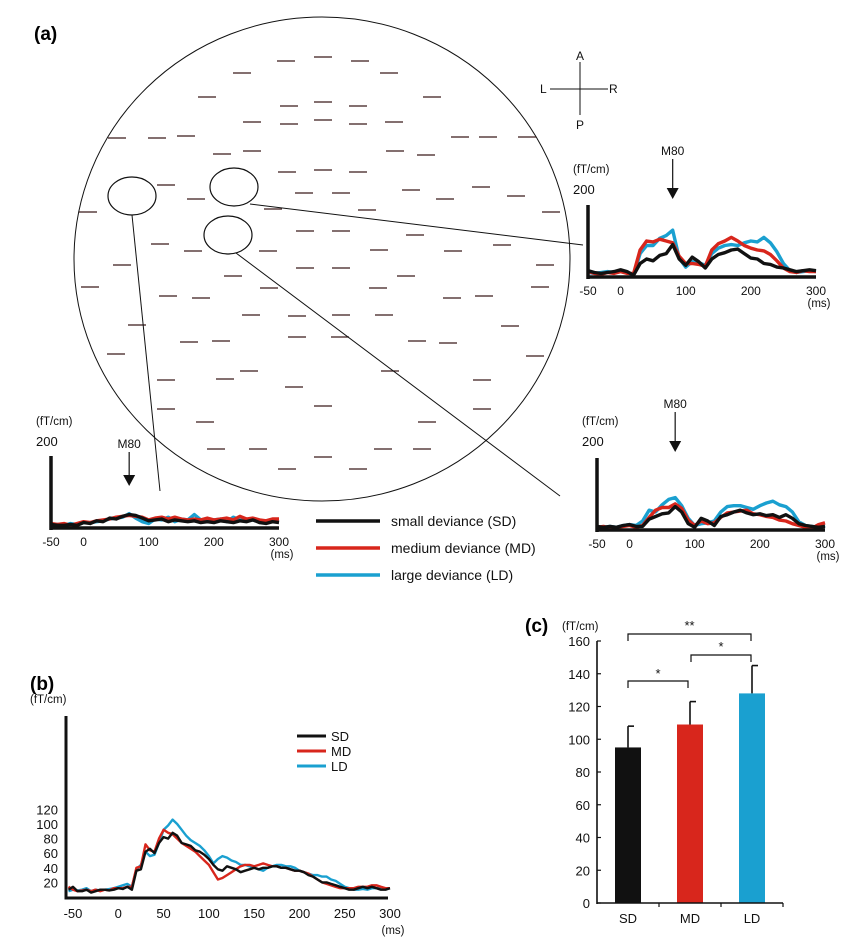 This screenshot has height=940, width=857. What do you see at coordinates (453, 521) in the screenshot?
I see `legend-label-sd: small deviance (SD)` at bounding box center [453, 521].